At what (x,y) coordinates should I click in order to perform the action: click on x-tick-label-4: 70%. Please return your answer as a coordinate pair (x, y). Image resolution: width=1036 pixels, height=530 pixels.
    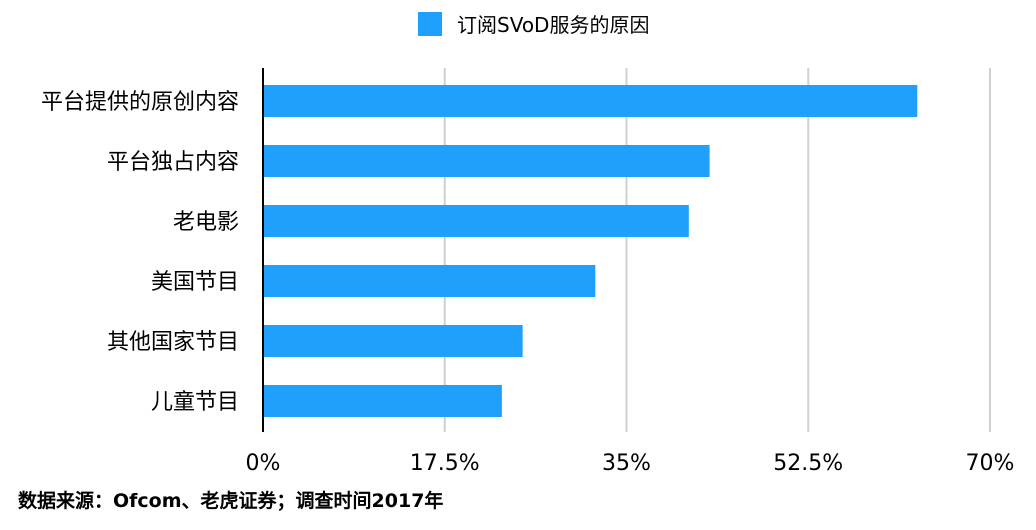
    Looking at the image, I should click on (990, 463).